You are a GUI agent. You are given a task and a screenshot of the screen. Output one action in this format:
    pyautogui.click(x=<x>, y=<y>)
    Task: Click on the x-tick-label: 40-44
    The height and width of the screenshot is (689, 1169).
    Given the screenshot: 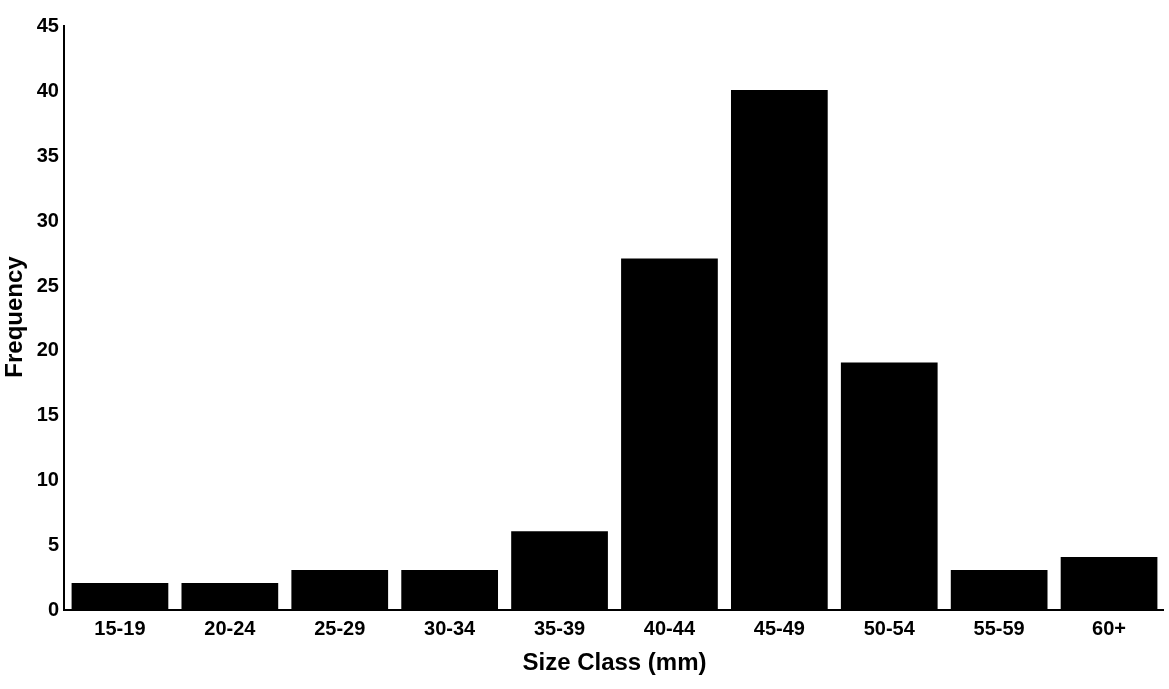 What is the action you would take?
    pyautogui.click(x=669, y=628)
    